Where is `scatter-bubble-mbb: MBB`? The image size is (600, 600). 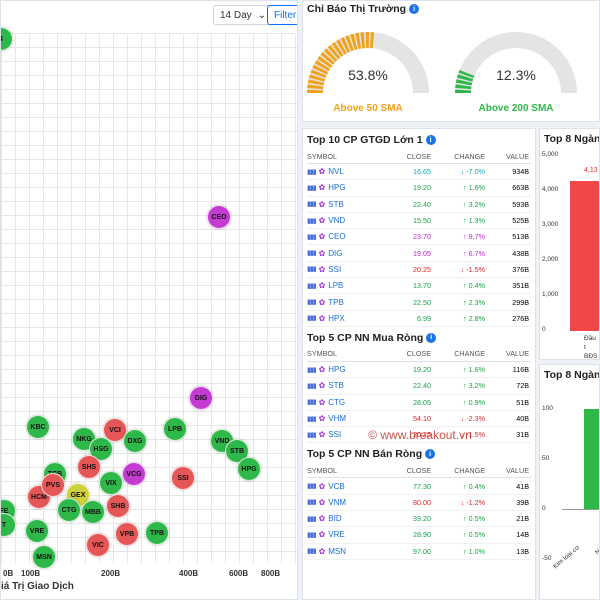
scatter-bubble-mbb: MBB is located at coordinates (93, 512).